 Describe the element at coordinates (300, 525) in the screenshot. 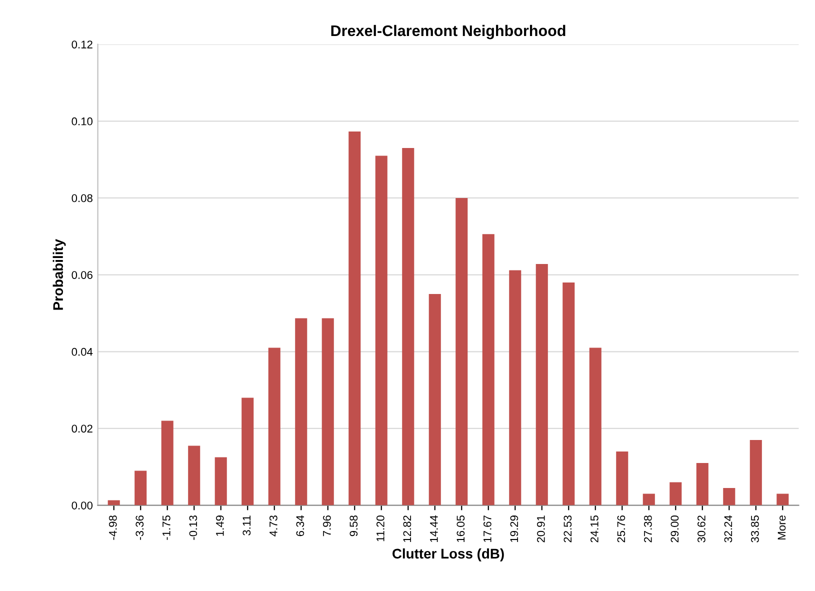

I see `x-tick-label: 6.34` at that location.